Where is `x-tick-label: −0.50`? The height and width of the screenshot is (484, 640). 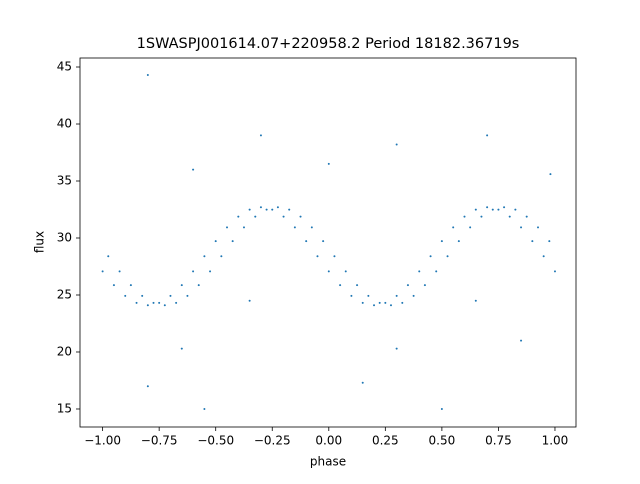
x-tick-label: −0.50 is located at coordinates (215, 441).